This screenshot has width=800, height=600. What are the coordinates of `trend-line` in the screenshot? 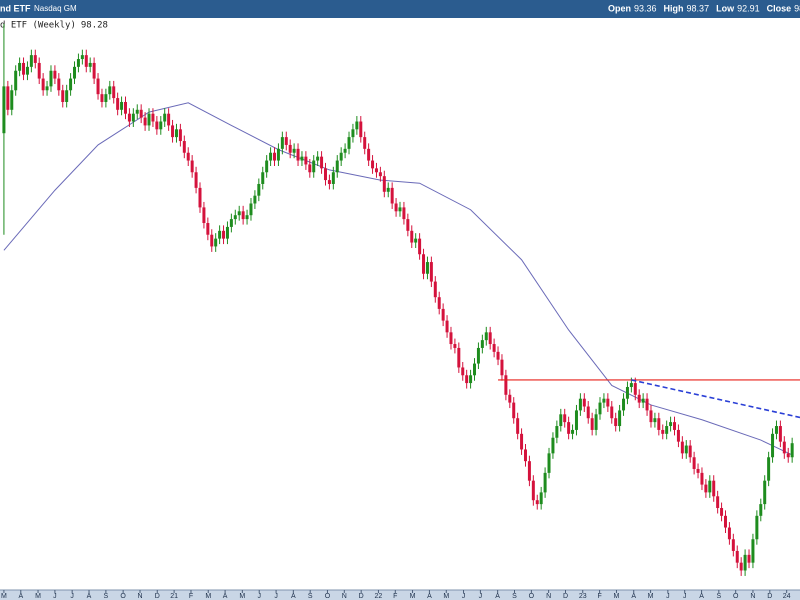 It's located at (715, 399).